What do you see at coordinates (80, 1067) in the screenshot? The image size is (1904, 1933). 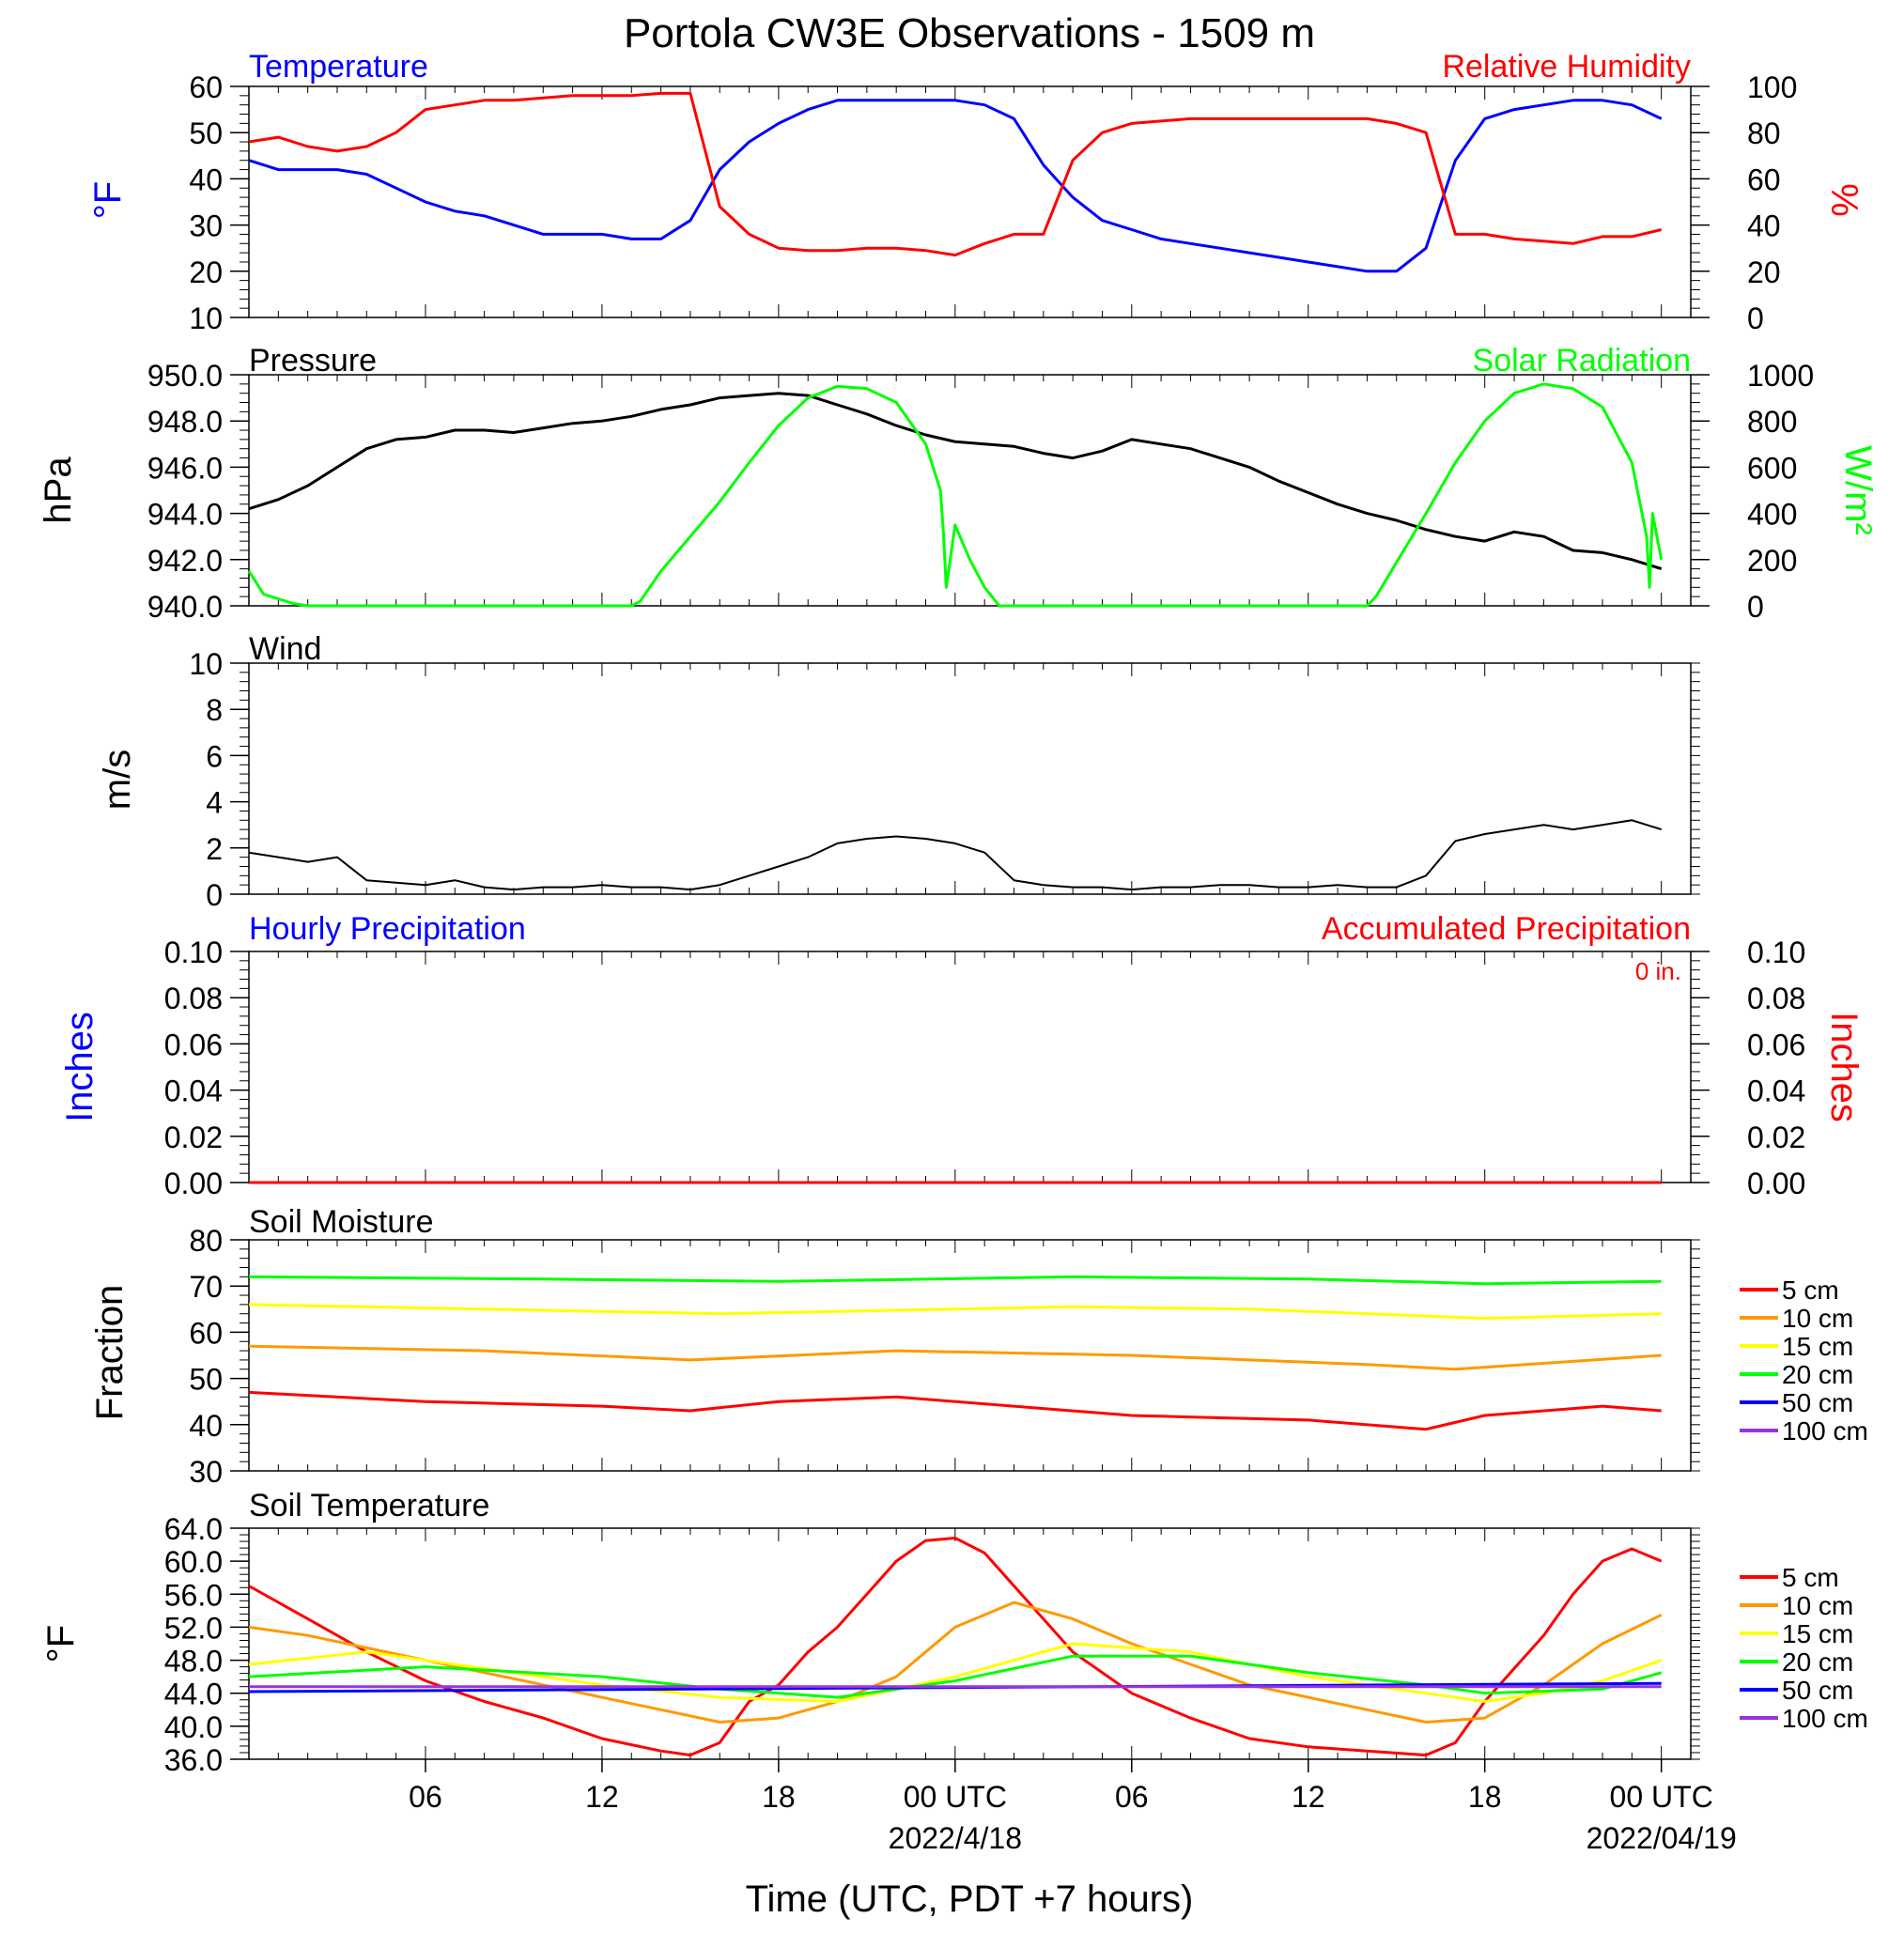 I see `precip-left-unit-label: Inches` at bounding box center [80, 1067].